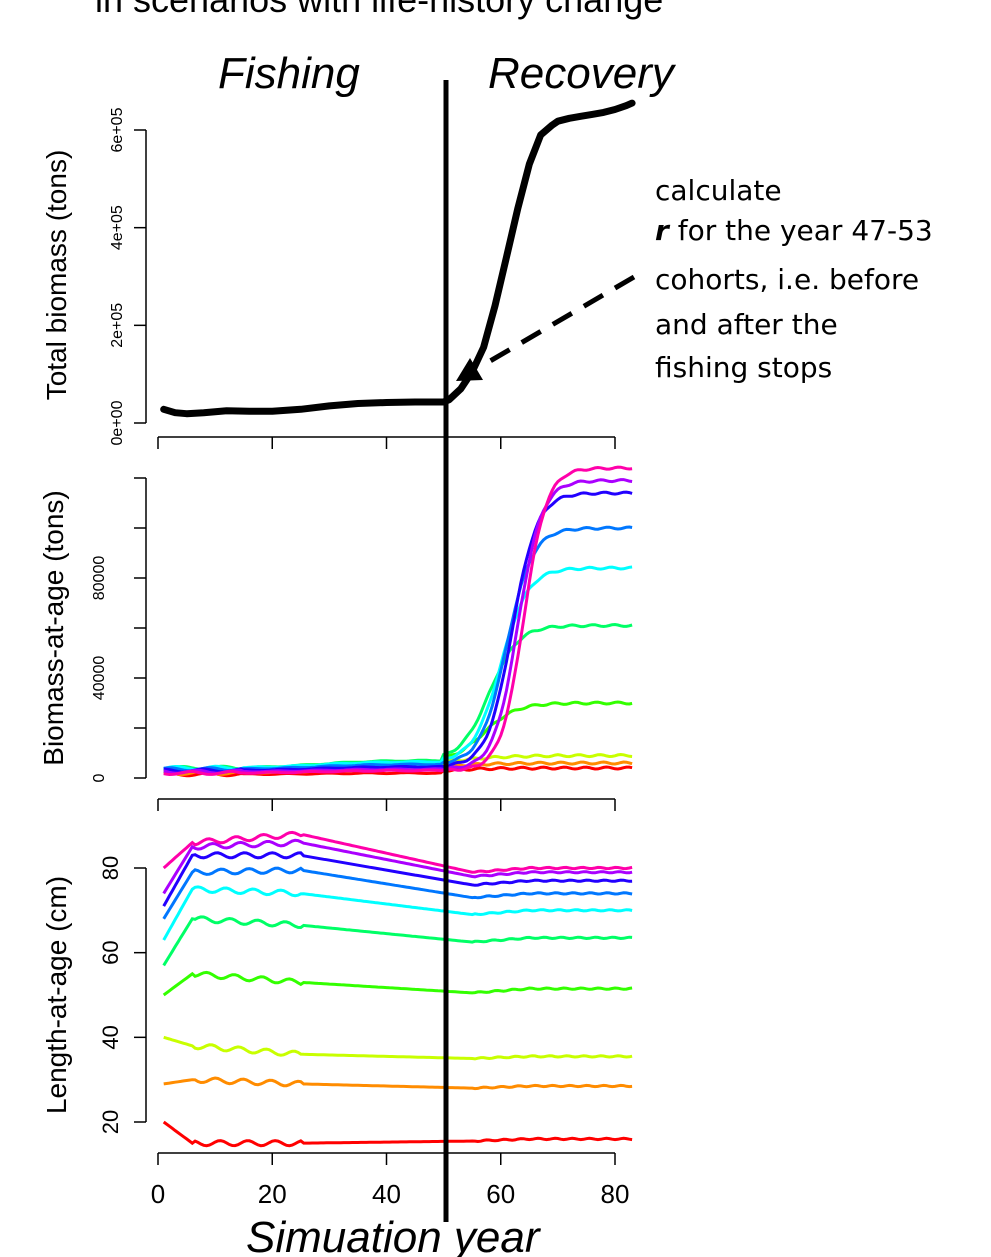 This screenshot has width=991, height=1257. Describe the element at coordinates (289, 73) in the screenshot. I see `fishing-label: Fishing` at that location.